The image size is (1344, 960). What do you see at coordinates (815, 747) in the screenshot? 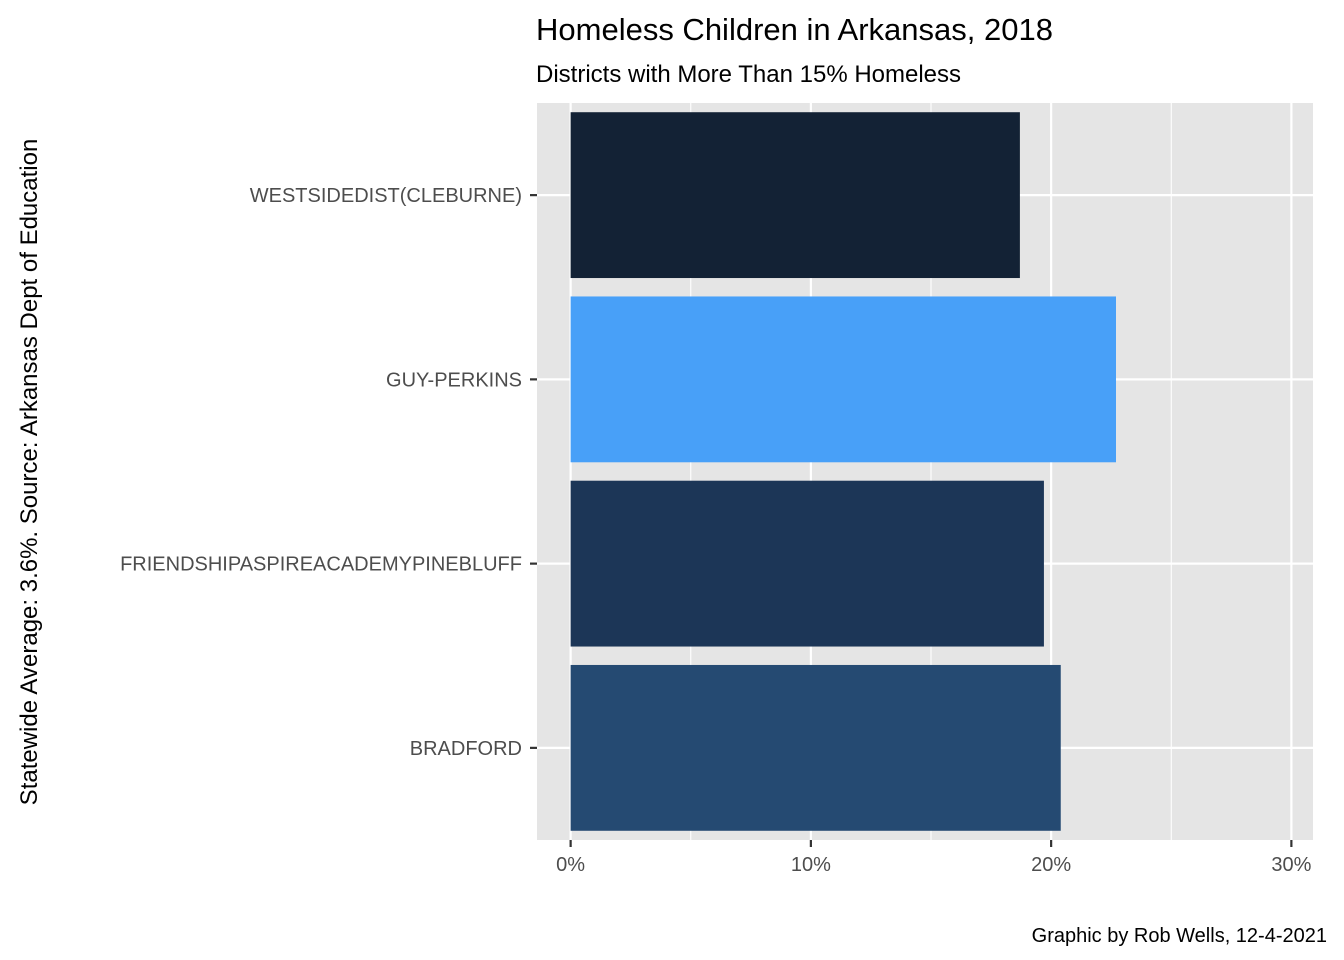
I see `bar-bradford` at bounding box center [815, 747].